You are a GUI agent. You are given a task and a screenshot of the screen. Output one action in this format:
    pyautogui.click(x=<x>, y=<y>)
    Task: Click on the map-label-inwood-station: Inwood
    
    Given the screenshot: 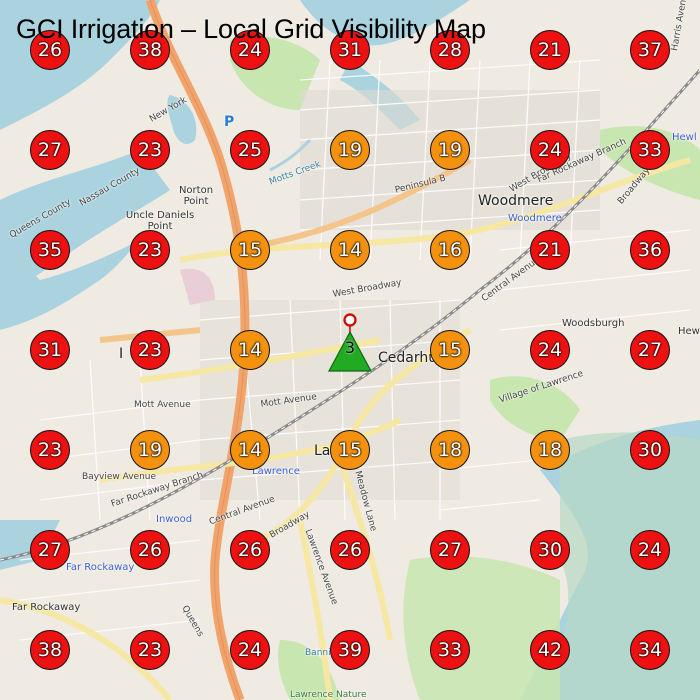 What is the action you would take?
    pyautogui.click(x=174, y=519)
    